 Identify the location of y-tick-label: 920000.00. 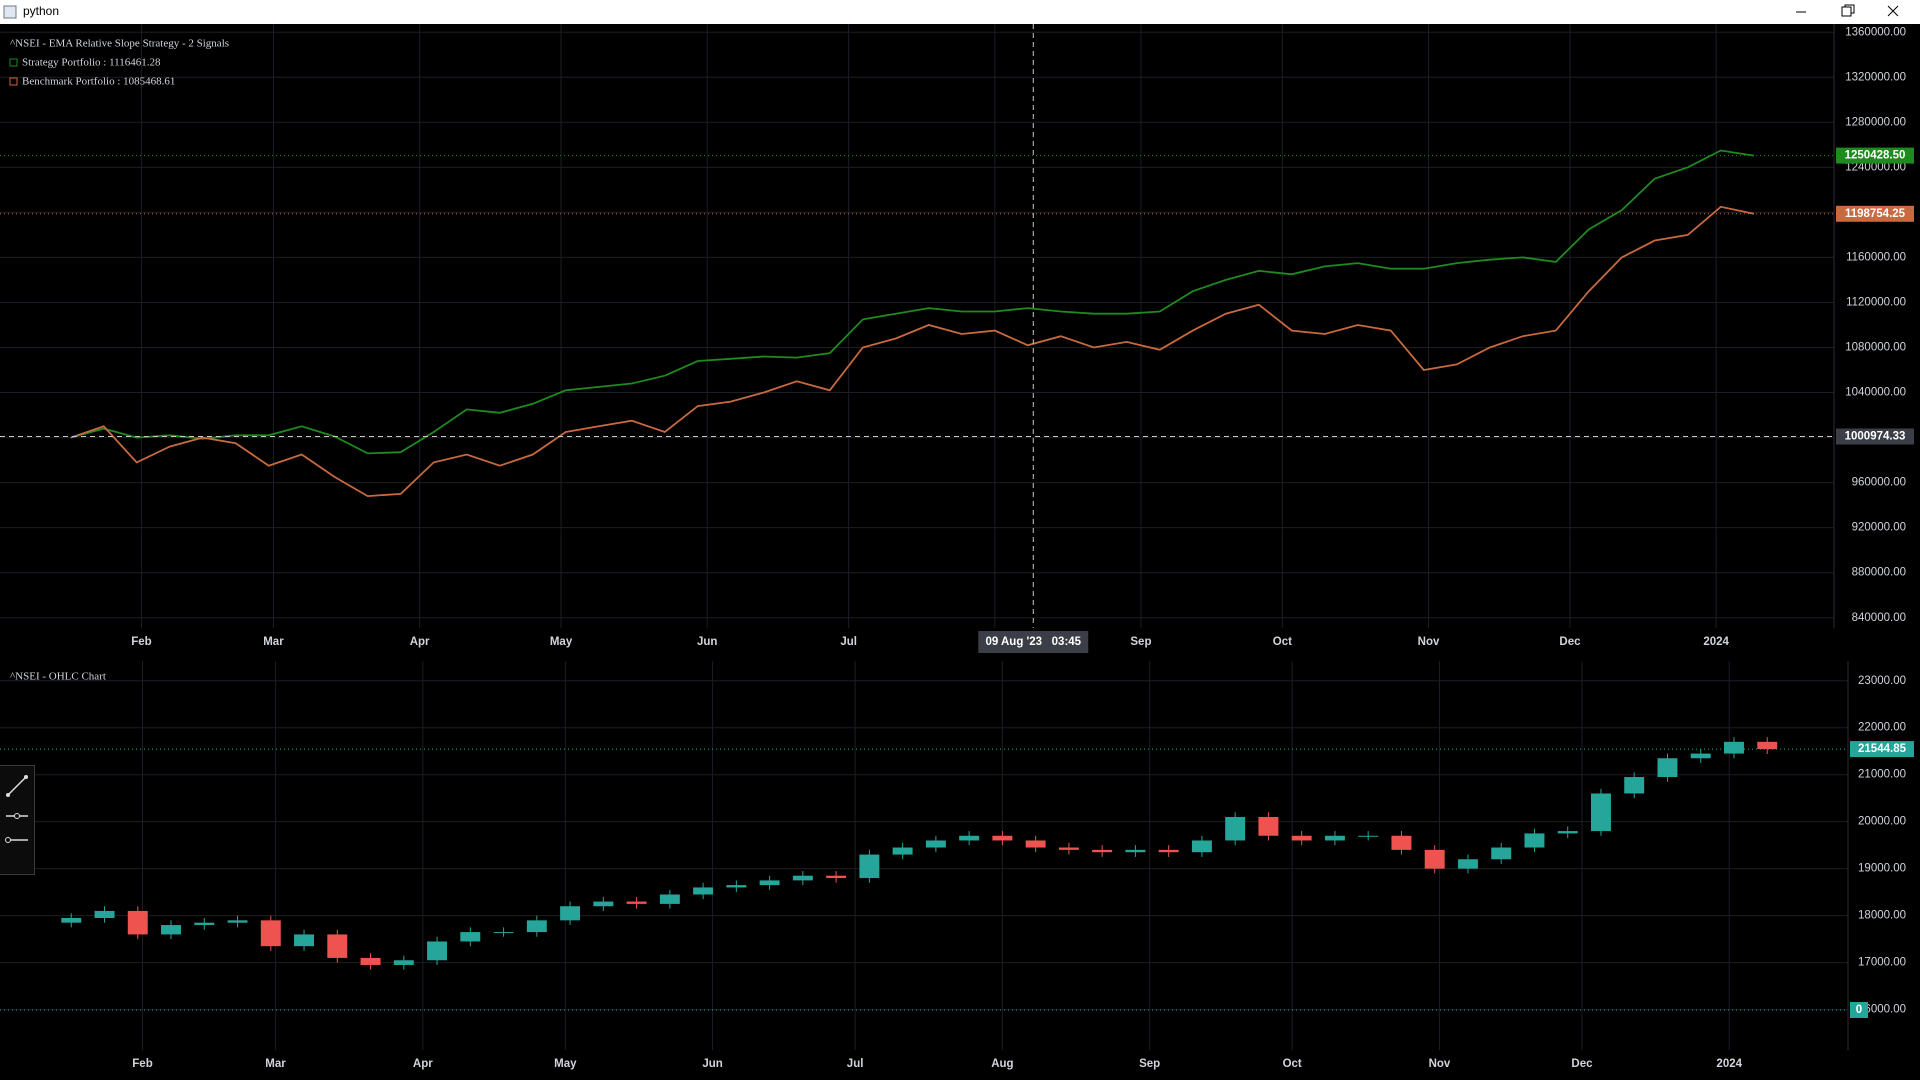
(1879, 528).